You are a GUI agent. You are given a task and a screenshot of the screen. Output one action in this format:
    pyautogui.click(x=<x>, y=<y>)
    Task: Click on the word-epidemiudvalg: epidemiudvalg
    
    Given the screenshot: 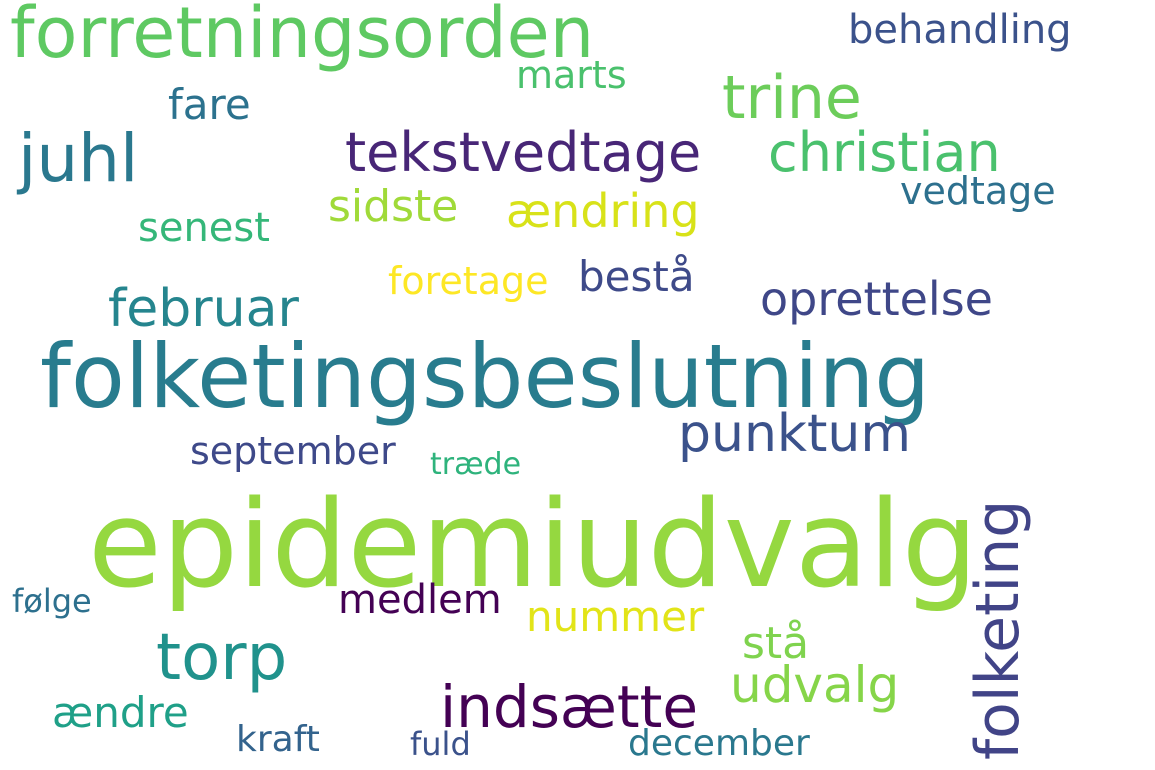 What is the action you would take?
    pyautogui.click(x=533, y=545)
    